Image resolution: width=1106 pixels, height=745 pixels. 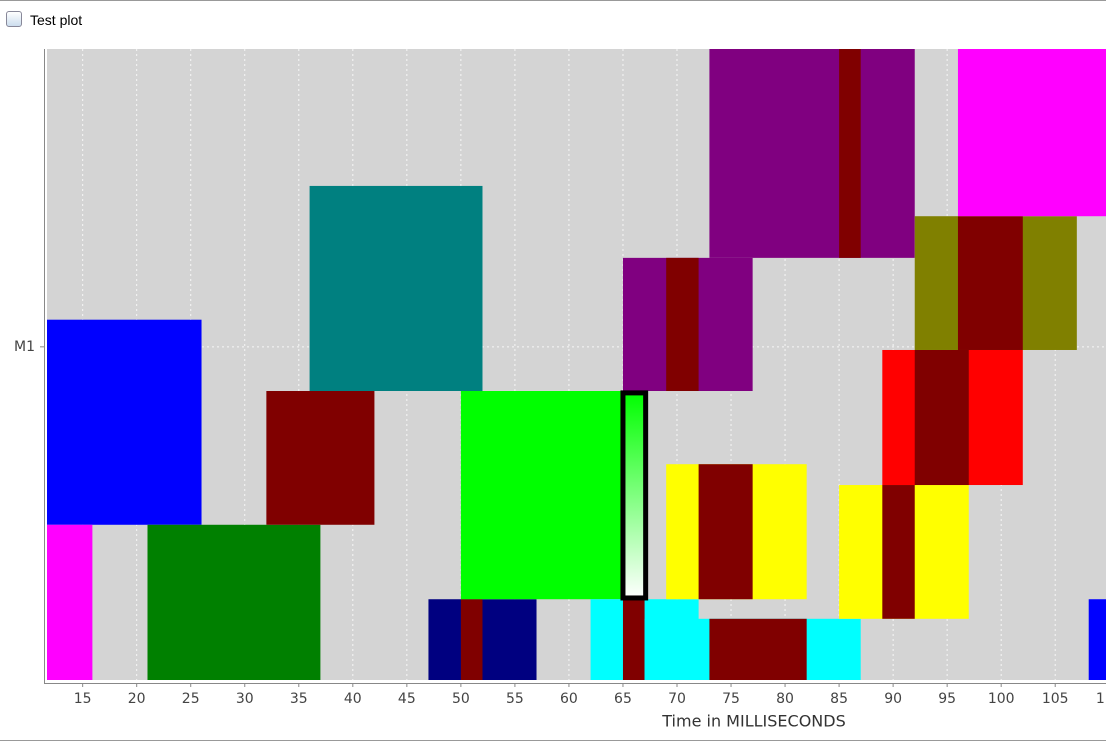 I want to click on x-tick-label: 55, so click(x=515, y=699).